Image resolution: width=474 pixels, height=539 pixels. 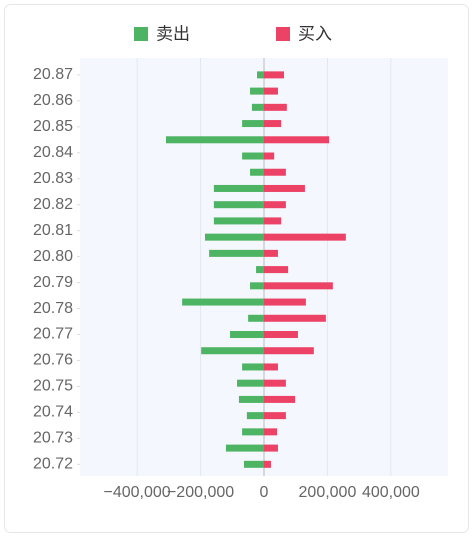 I want to click on y-tick-label: 20.83, so click(x=53, y=178).